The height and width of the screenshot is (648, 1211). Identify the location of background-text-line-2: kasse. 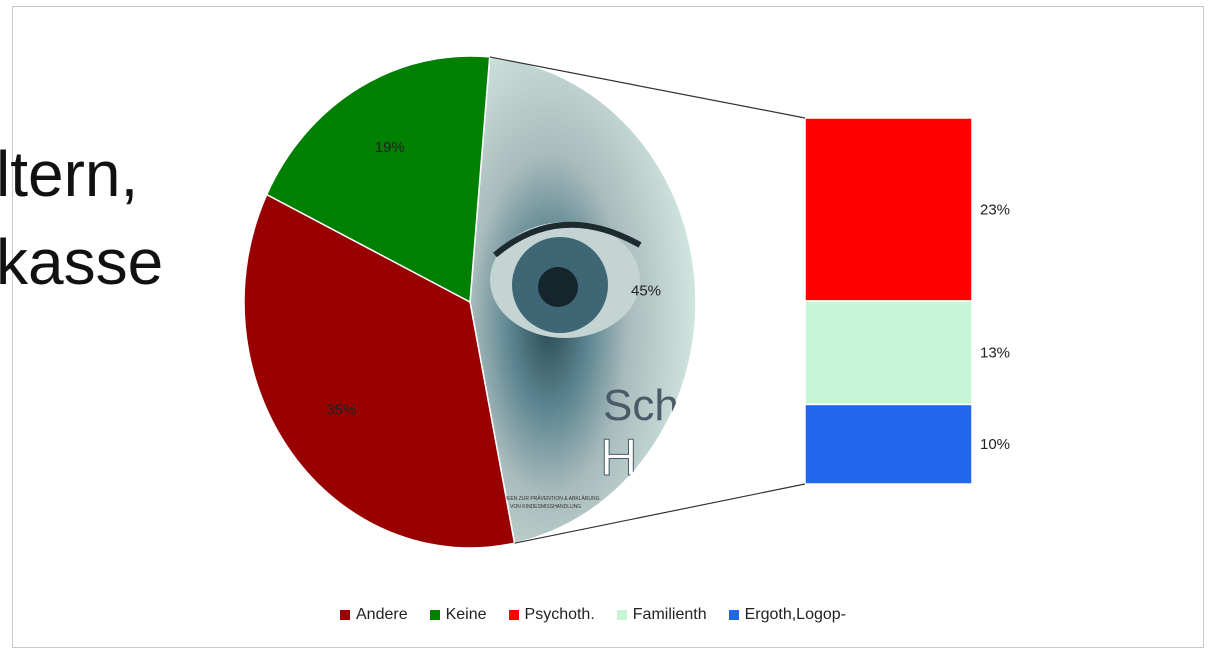
(82, 262).